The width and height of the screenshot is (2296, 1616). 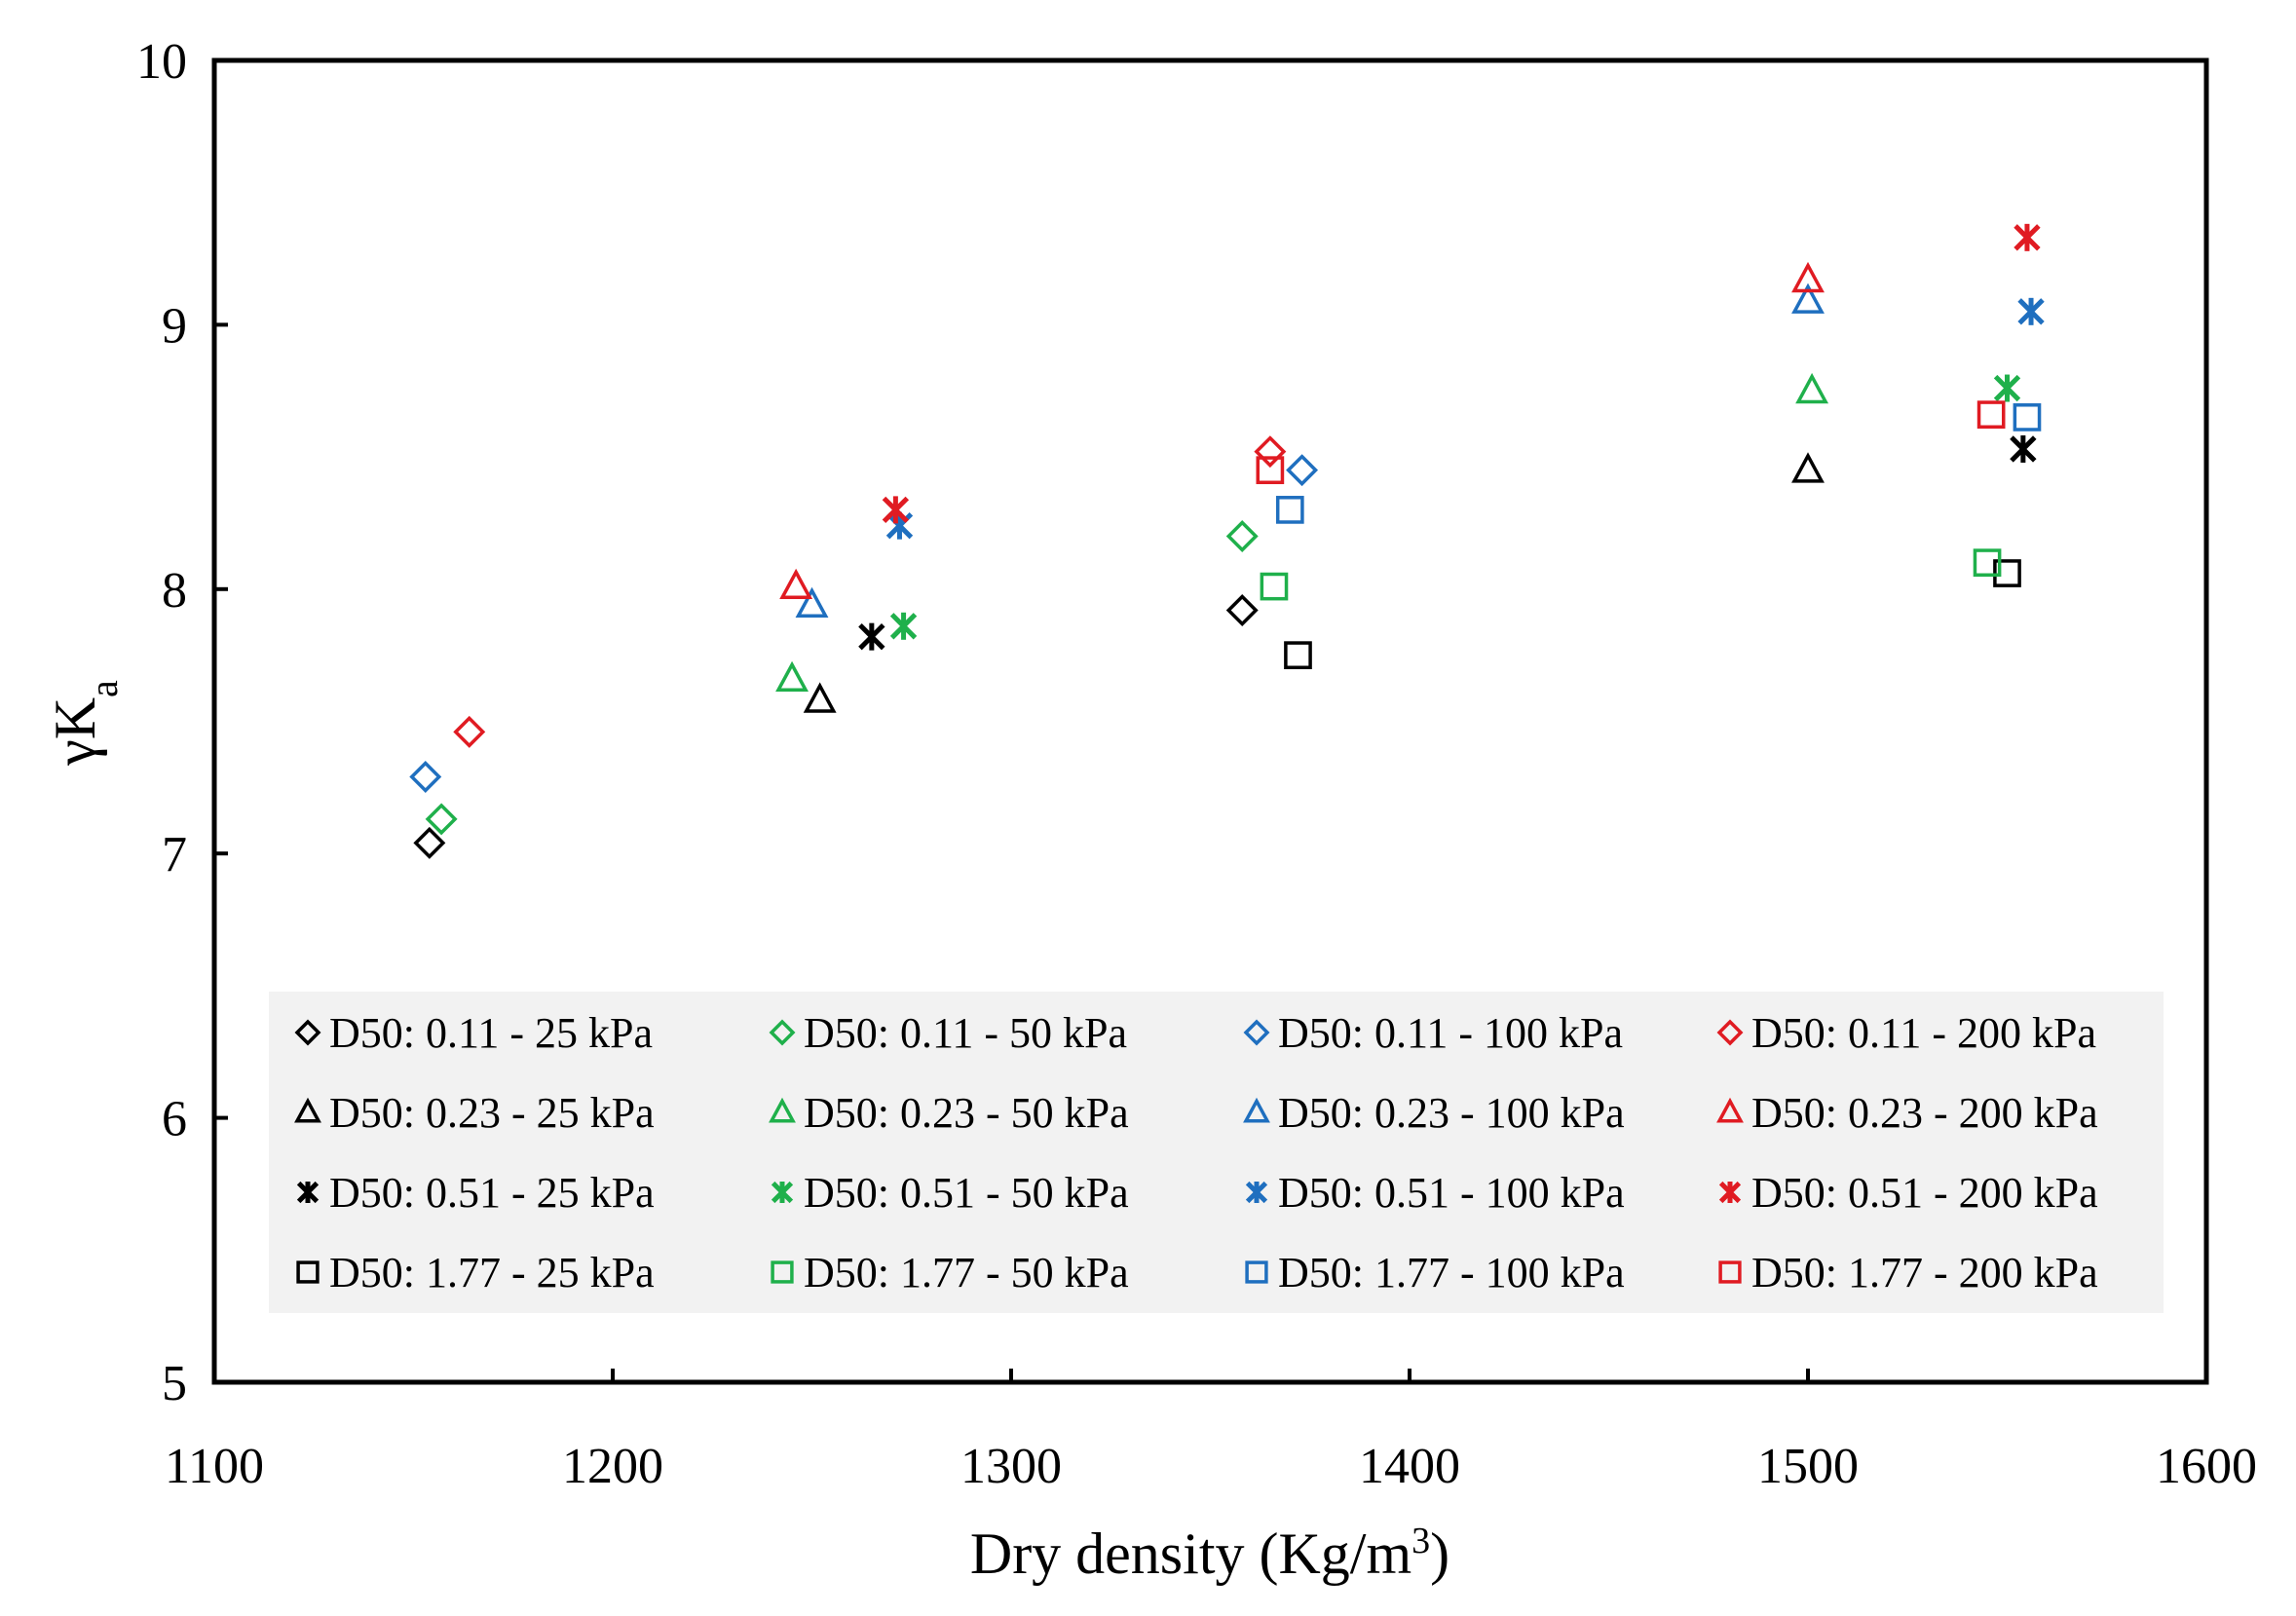 I want to click on data-point-s11-p0, so click(x=896, y=510).